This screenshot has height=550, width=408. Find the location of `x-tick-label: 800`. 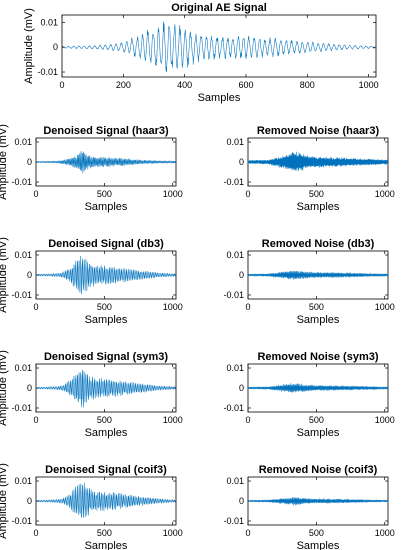

x-tick-label: 800 is located at coordinates (307, 85).